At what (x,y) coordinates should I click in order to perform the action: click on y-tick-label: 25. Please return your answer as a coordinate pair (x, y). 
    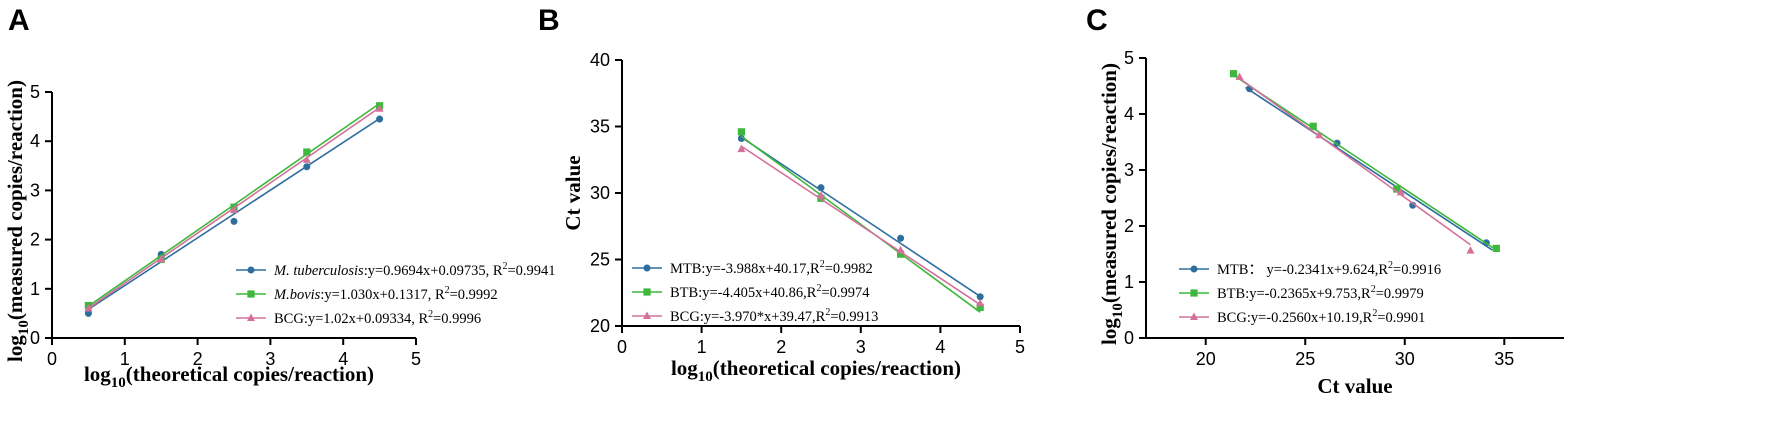
    Looking at the image, I should click on (600, 260).